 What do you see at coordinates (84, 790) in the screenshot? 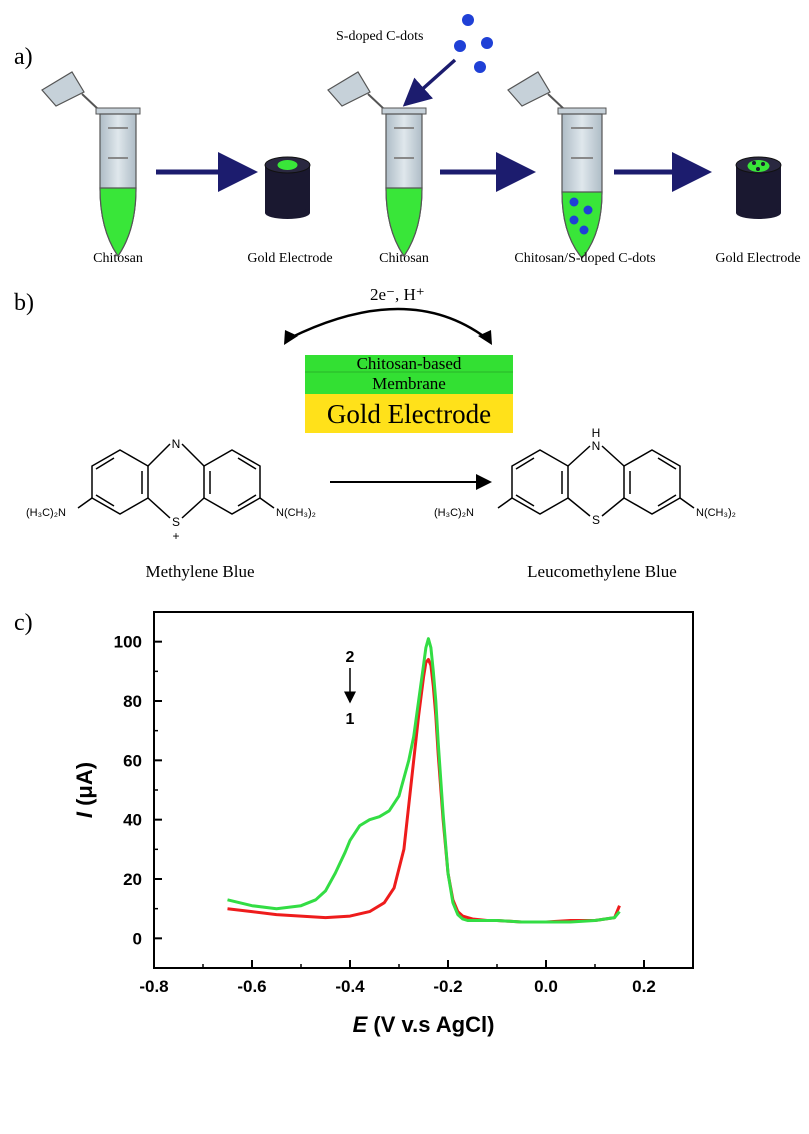
I see `y-axis-label: I (μA)` at bounding box center [84, 790].